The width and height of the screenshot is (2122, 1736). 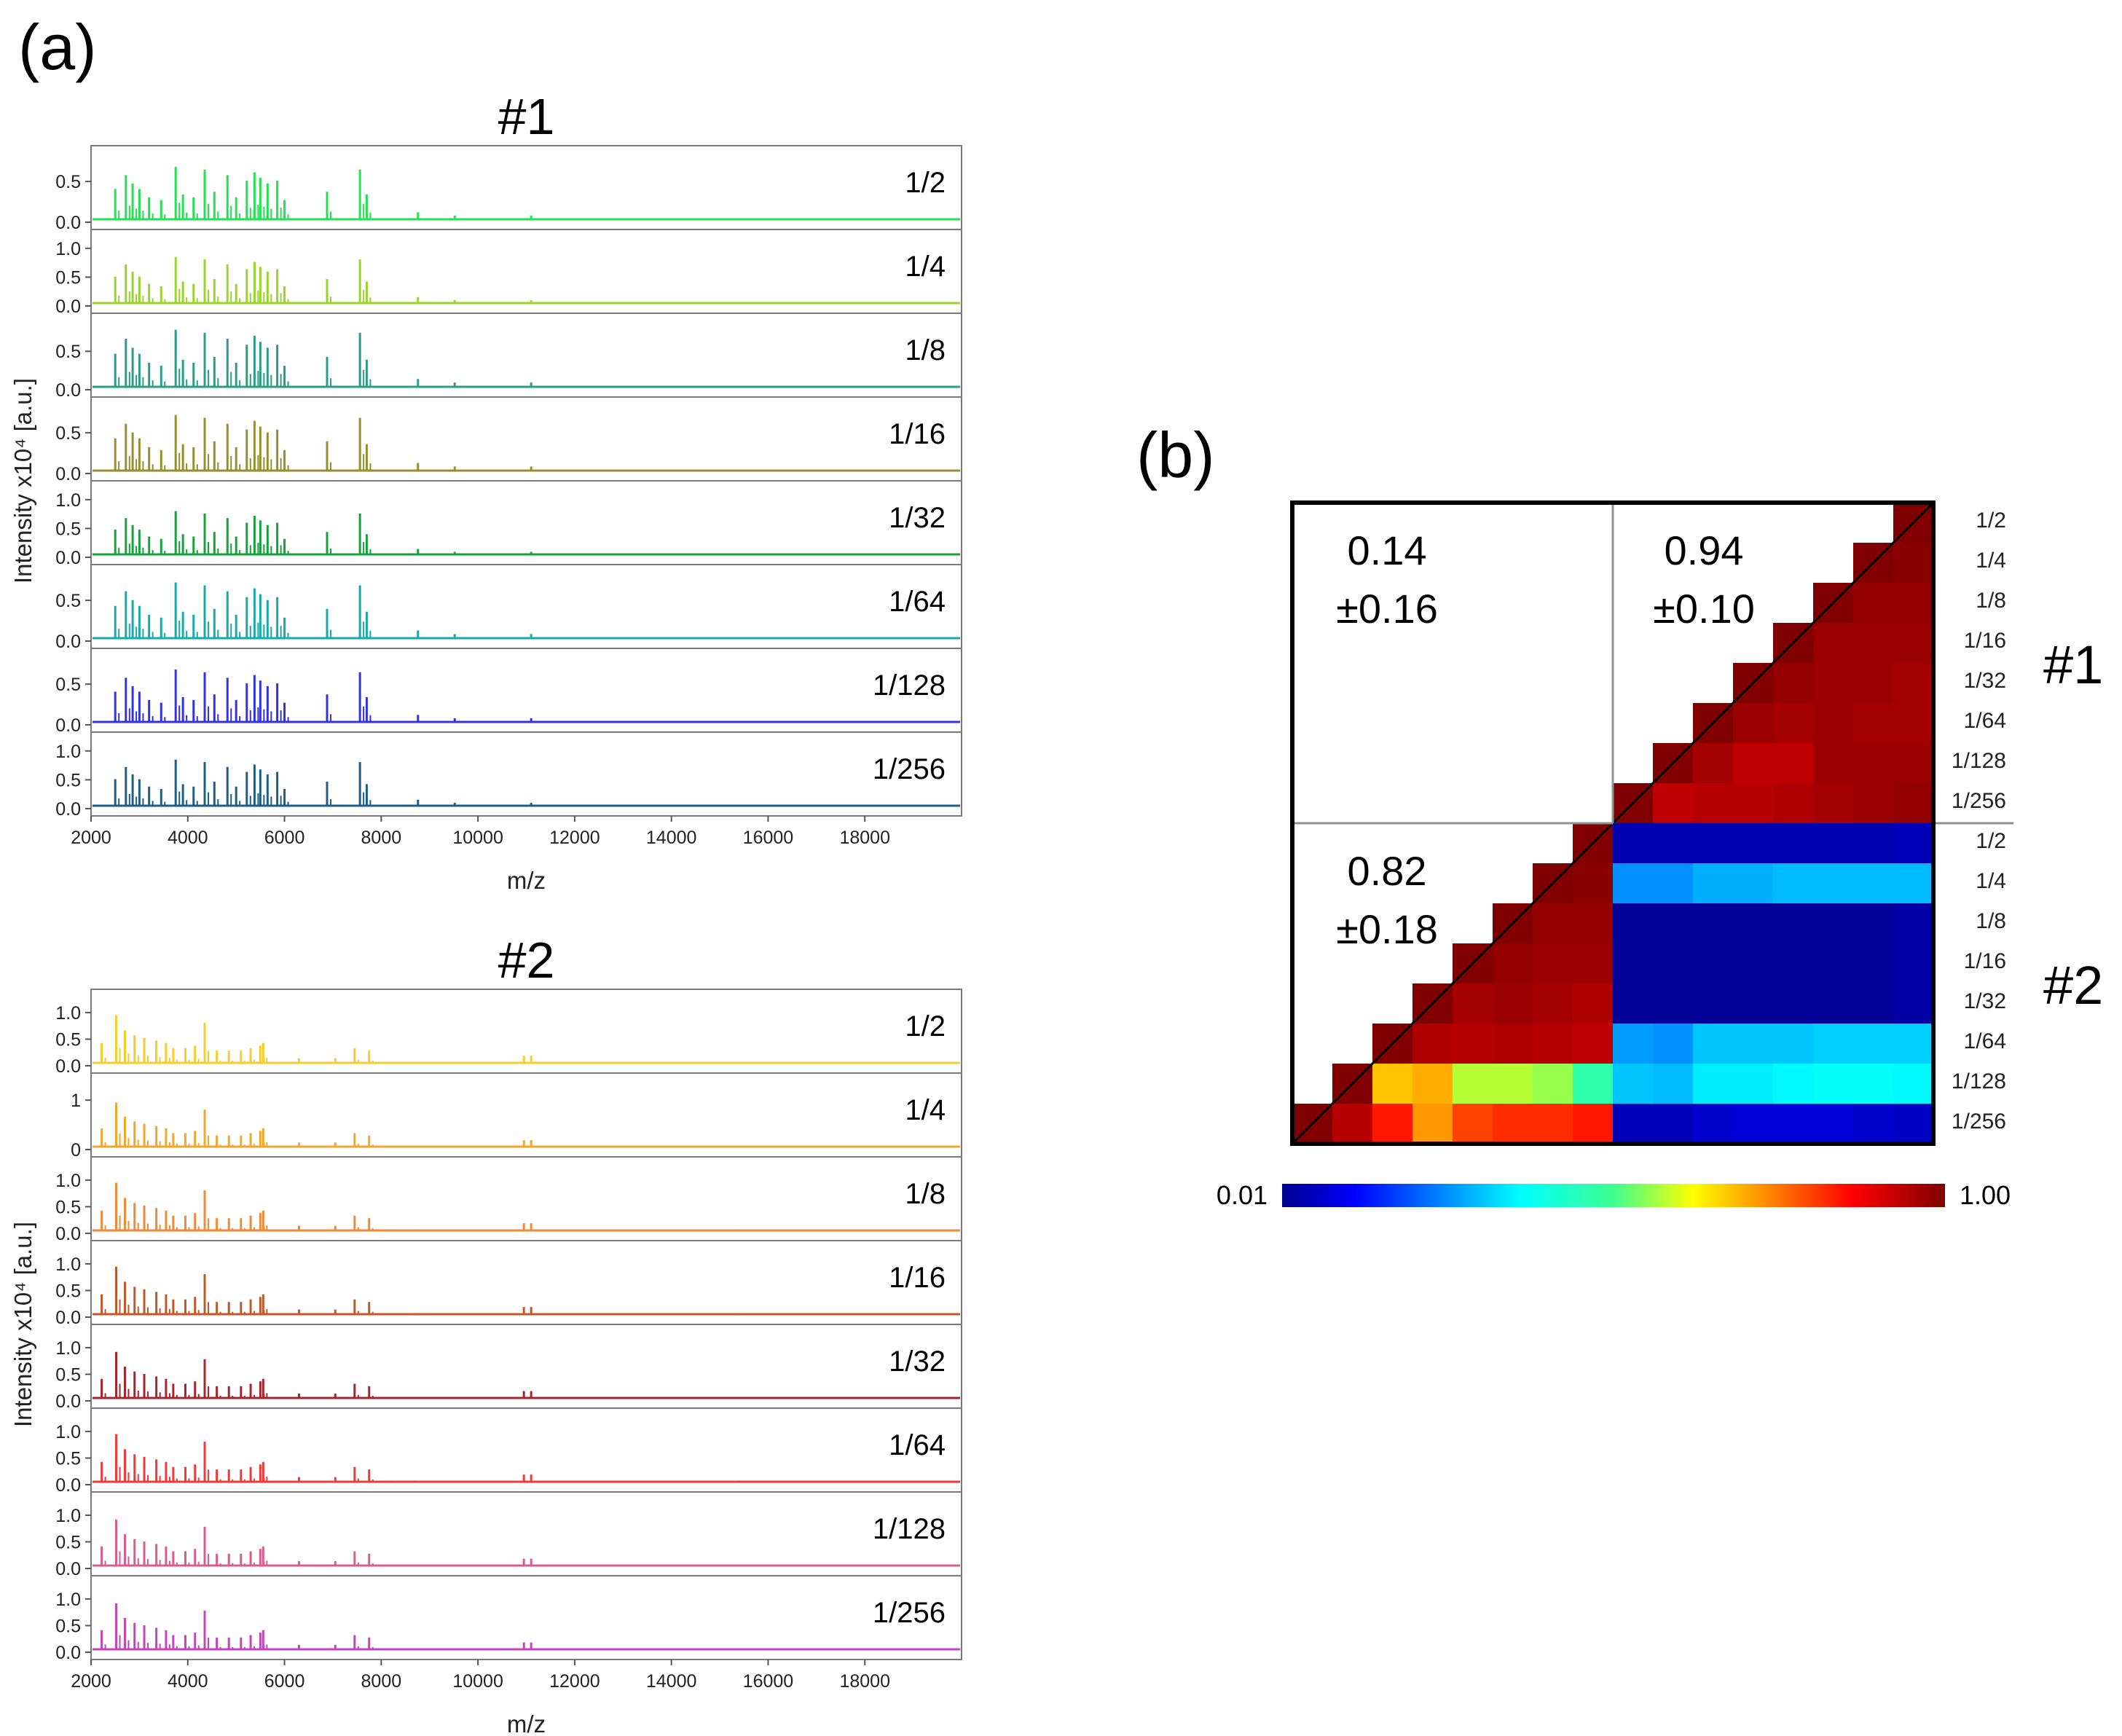 What do you see at coordinates (526, 1723) in the screenshot?
I see `x-axis-label: m/z` at bounding box center [526, 1723].